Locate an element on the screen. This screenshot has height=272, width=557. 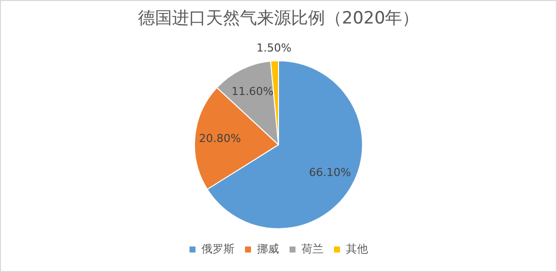
data-label: 20.80% is located at coordinates (219, 139).